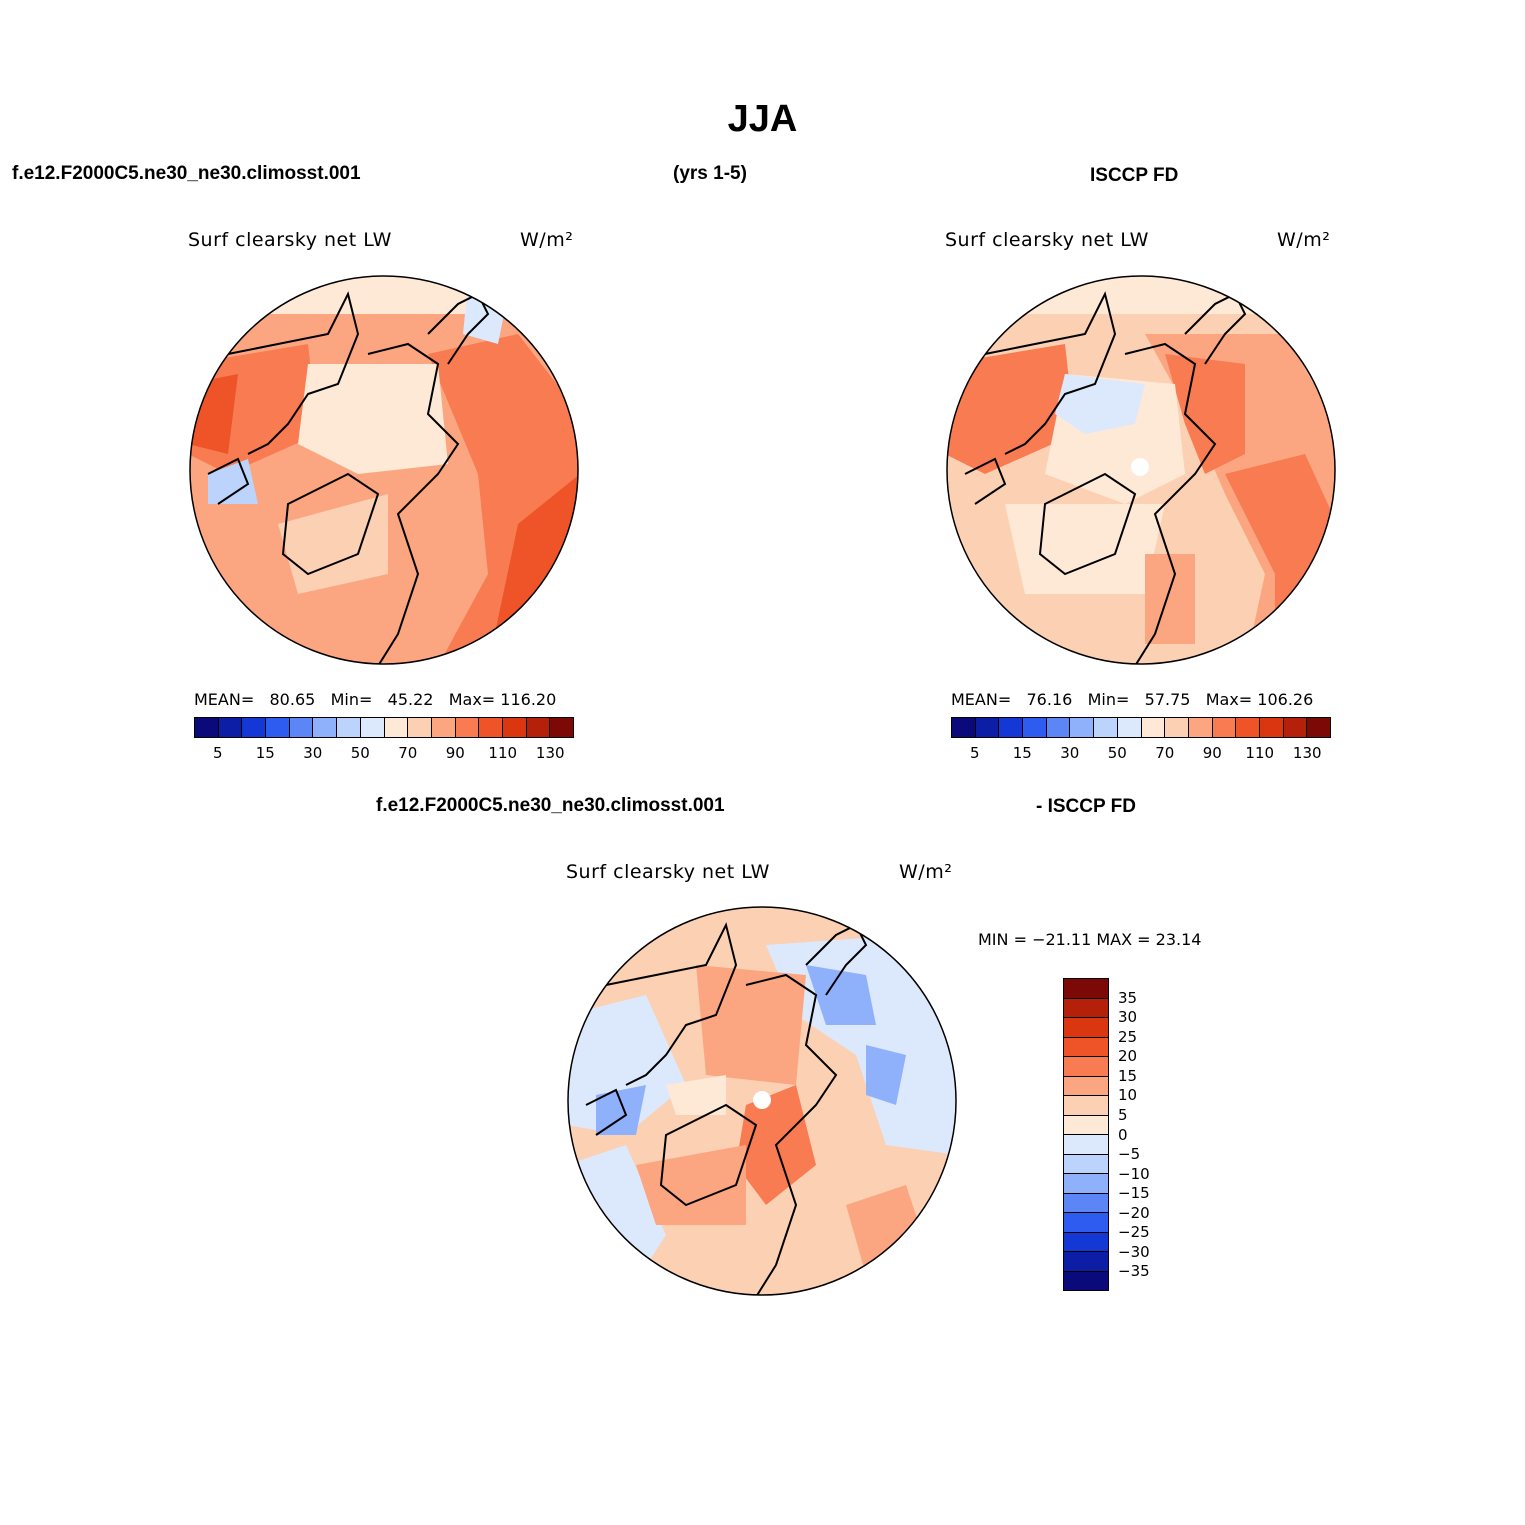 This screenshot has width=1525, height=1525. Describe the element at coordinates (1148, 1134) in the screenshot. I see `diff-colorbar-ticks: 35 30 25 20 15 10 5 0 −5 −10 −15 −20 −25 −30 −35` at that location.